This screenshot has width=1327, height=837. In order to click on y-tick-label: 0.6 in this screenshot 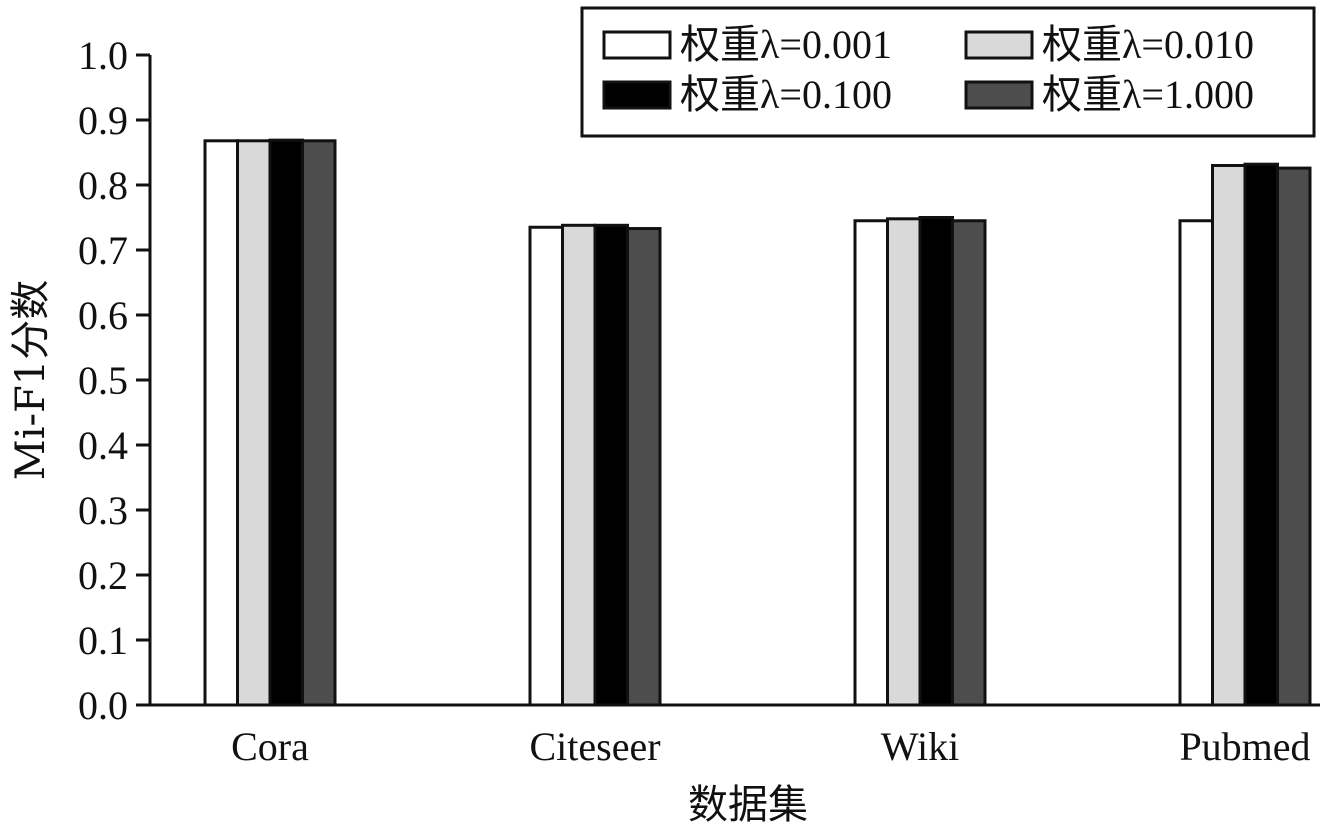, I will do `click(103, 315)`.